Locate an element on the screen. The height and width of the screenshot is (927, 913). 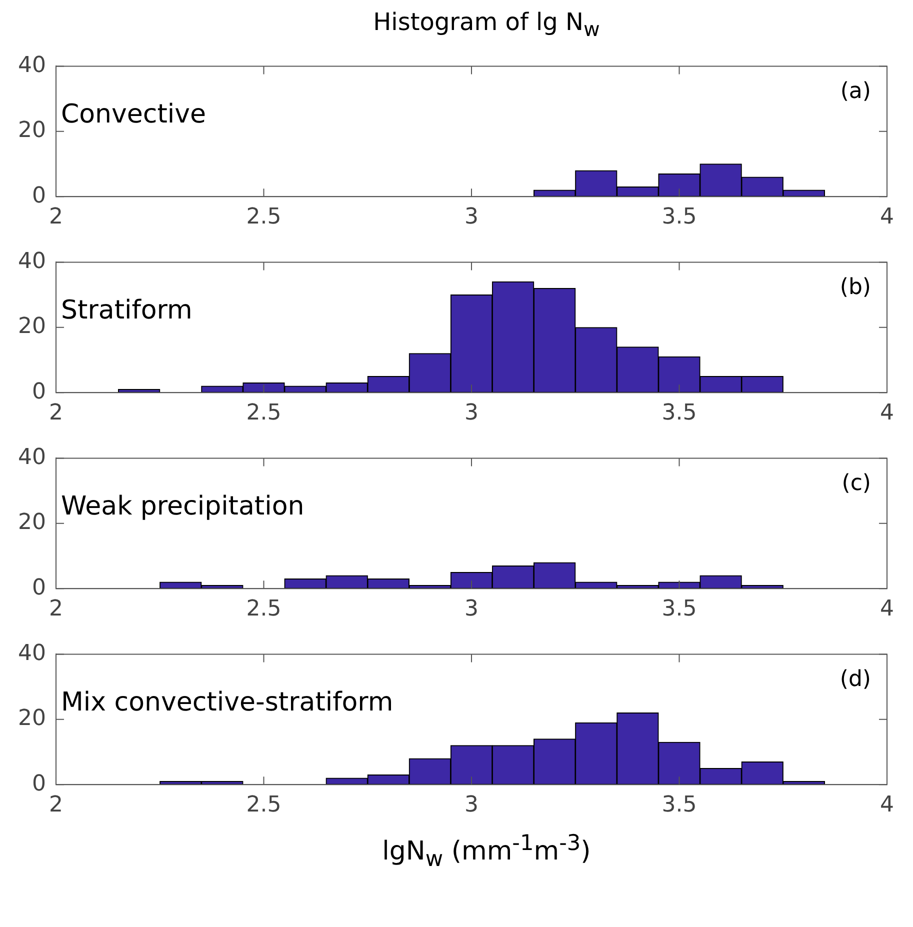
chart-title: Histogram of lg N$_{w}$ is located at coordinates (486, 24).